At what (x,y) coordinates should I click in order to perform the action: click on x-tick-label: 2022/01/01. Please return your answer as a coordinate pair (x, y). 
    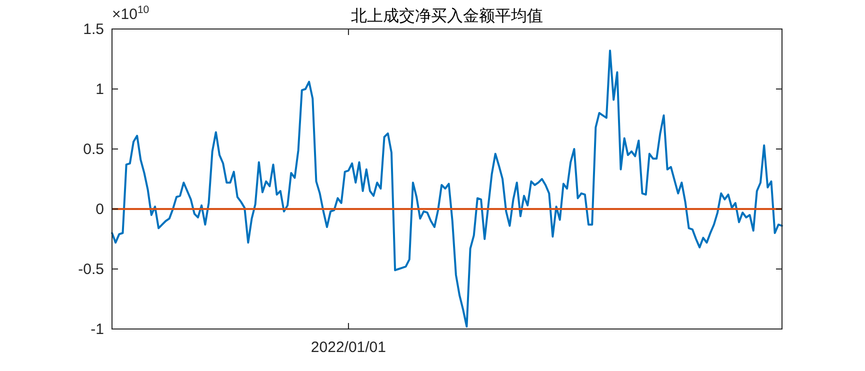
    Looking at the image, I should click on (348, 347).